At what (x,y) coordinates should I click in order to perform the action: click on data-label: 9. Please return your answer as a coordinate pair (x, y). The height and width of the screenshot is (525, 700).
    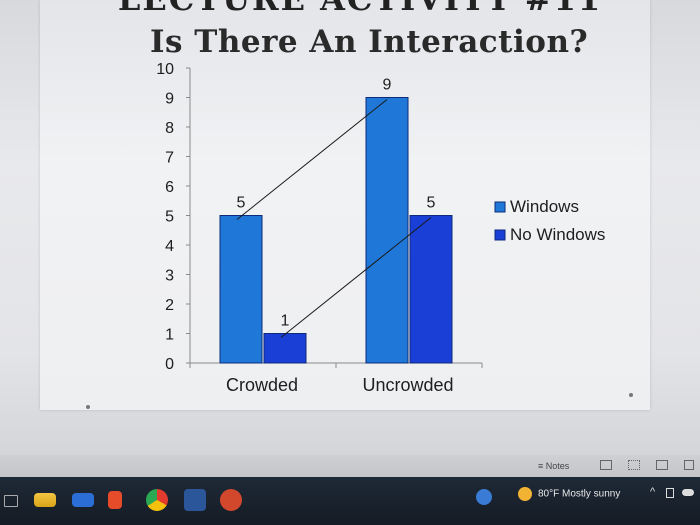
    Looking at the image, I should click on (387, 85).